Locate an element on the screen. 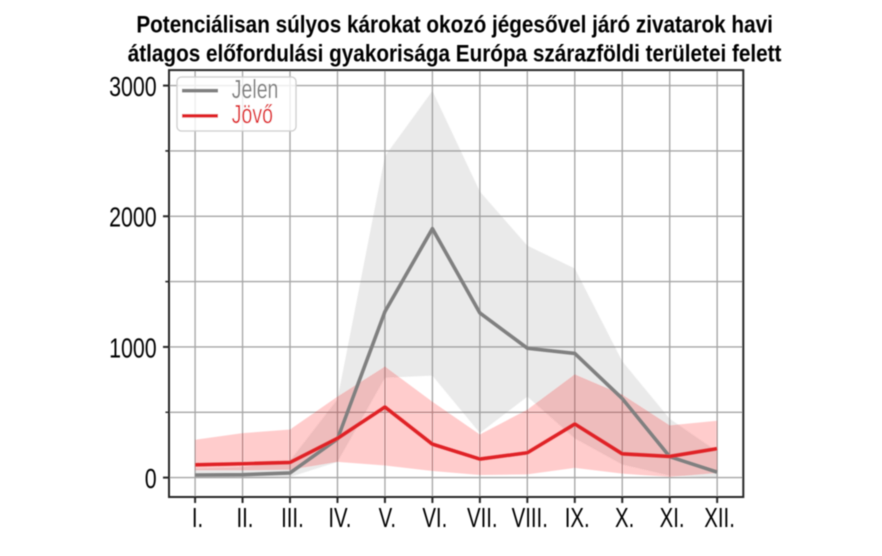 This screenshot has width=882, height=556. svg-text: I. is located at coordinates (197, 518).